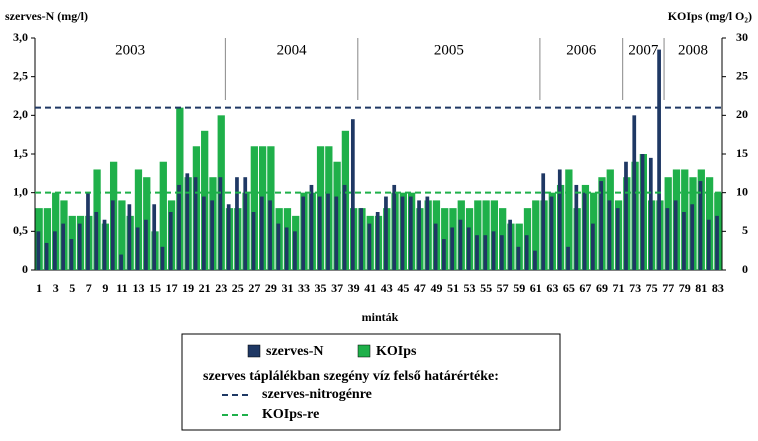 Image resolution: width=758 pixels, height=441 pixels. I want to click on x-tick-label: 75, so click(652, 288).